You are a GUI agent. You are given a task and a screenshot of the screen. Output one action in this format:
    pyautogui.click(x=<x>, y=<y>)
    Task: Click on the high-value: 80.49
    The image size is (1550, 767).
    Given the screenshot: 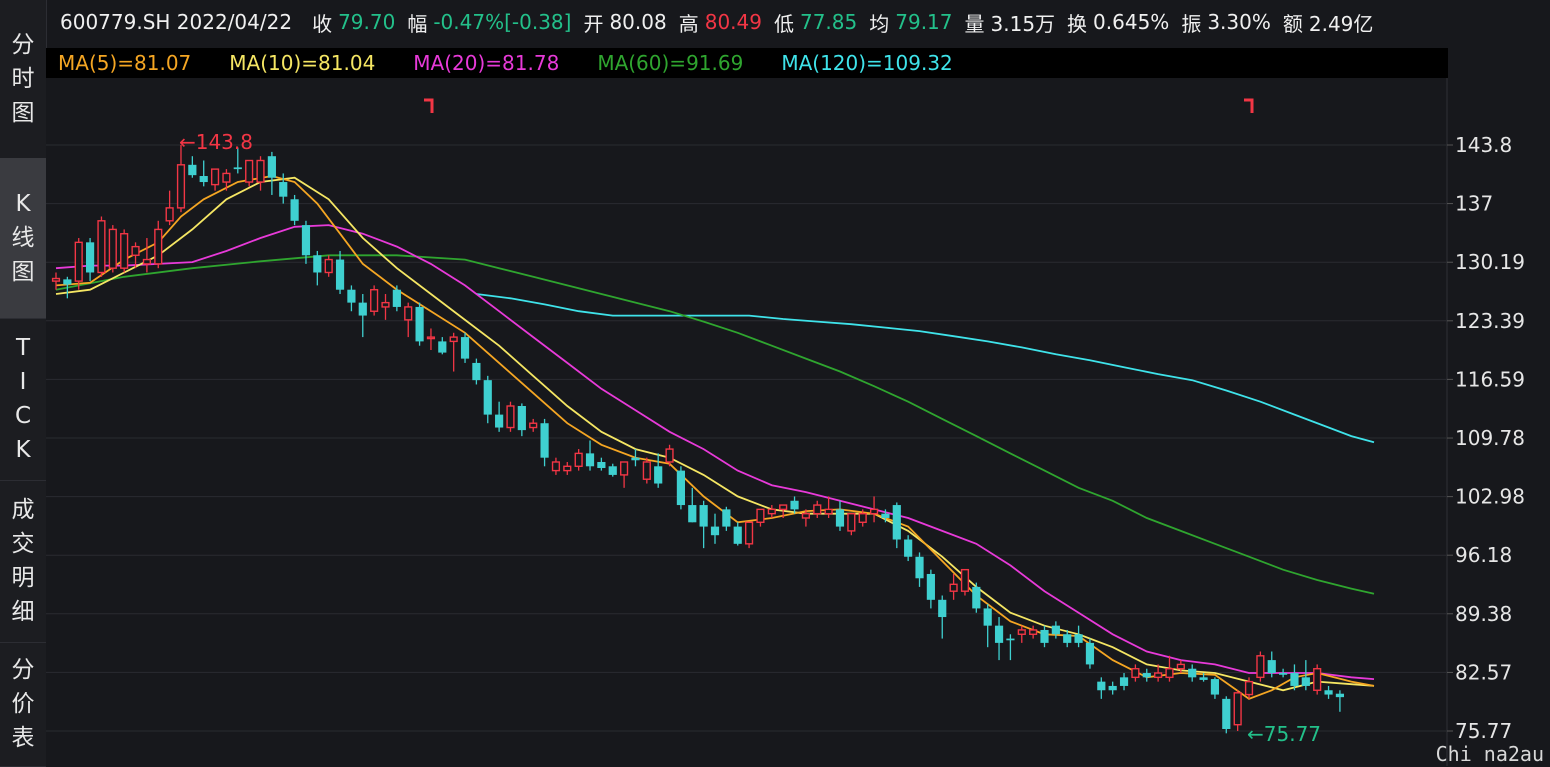 What is the action you would take?
    pyautogui.click(x=733, y=22)
    